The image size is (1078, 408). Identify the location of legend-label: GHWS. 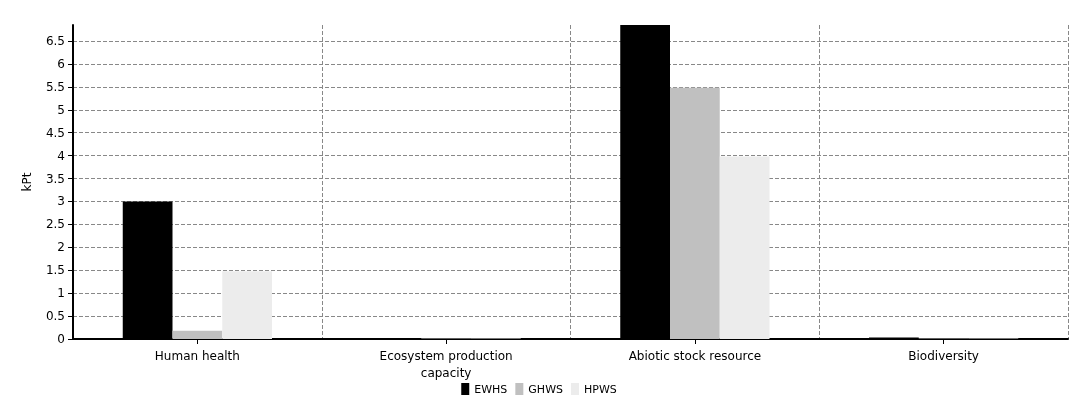
(545, 389).